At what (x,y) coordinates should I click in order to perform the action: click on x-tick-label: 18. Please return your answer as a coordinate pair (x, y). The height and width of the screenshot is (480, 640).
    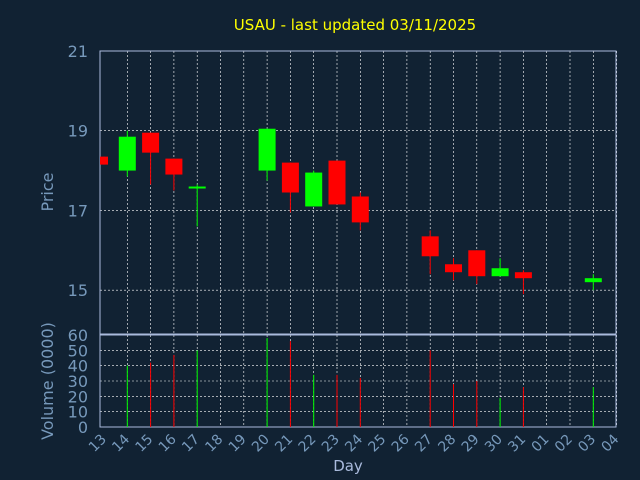
    Looking at the image, I should click on (214, 444).